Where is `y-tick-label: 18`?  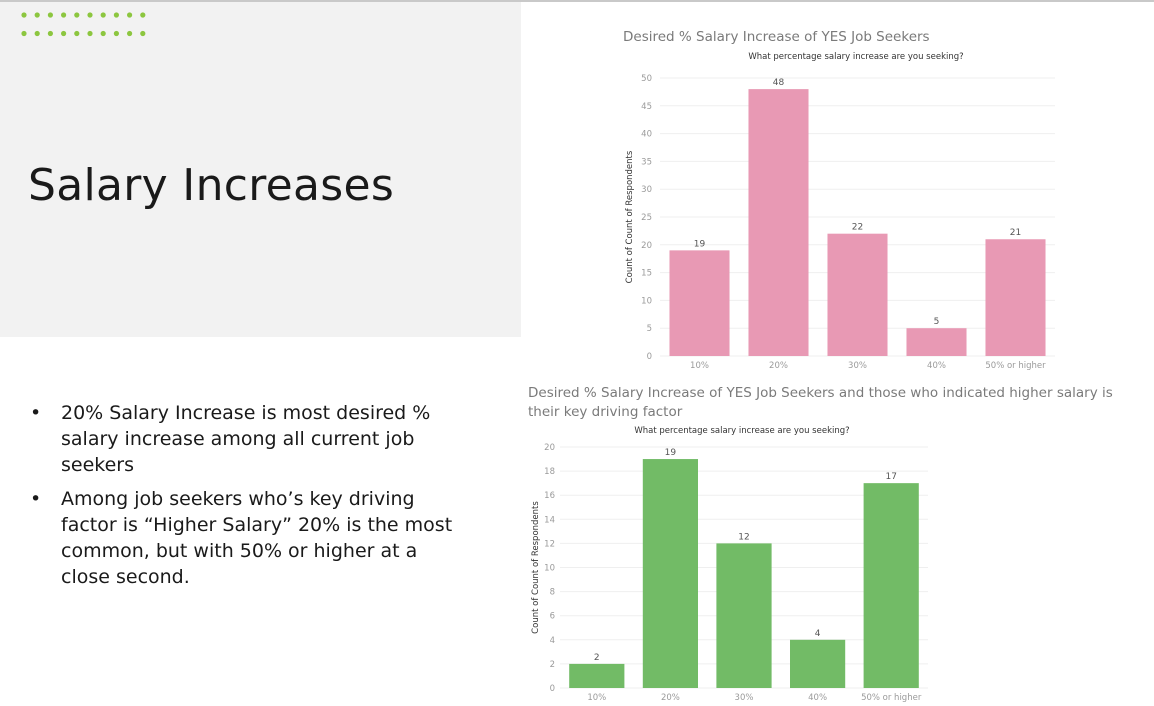 y-tick-label: 18 is located at coordinates (549, 472).